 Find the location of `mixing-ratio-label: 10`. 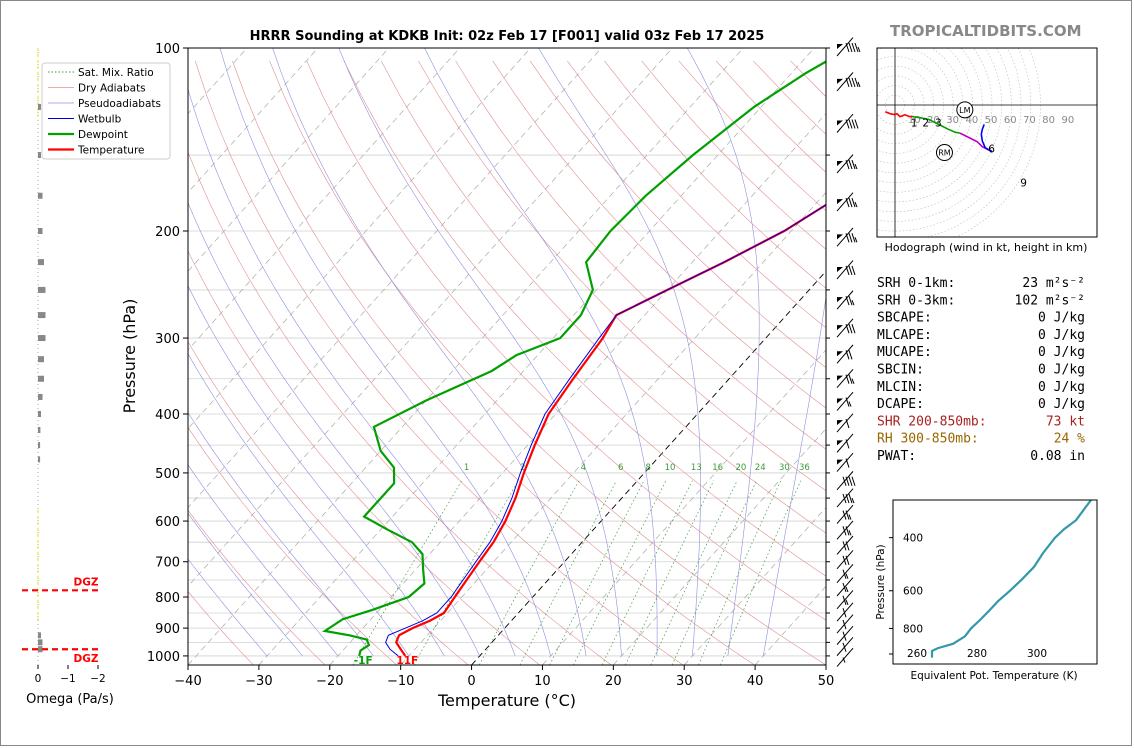

mixing-ratio-label: 10 is located at coordinates (670, 468).